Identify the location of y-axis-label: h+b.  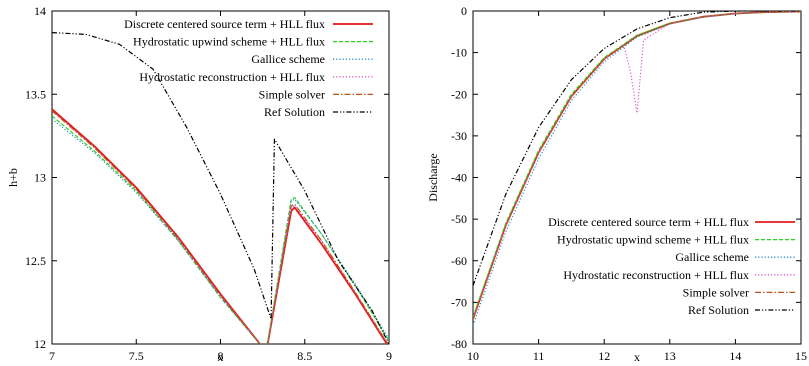
(13, 177).